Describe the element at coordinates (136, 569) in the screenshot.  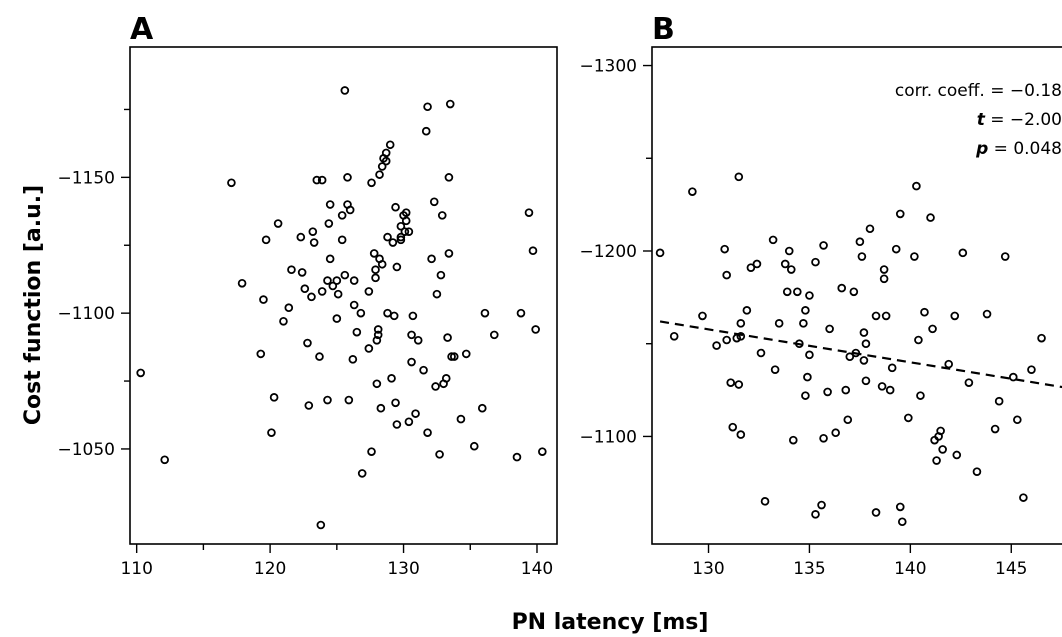
I see `x-tick-label: 110` at that location.